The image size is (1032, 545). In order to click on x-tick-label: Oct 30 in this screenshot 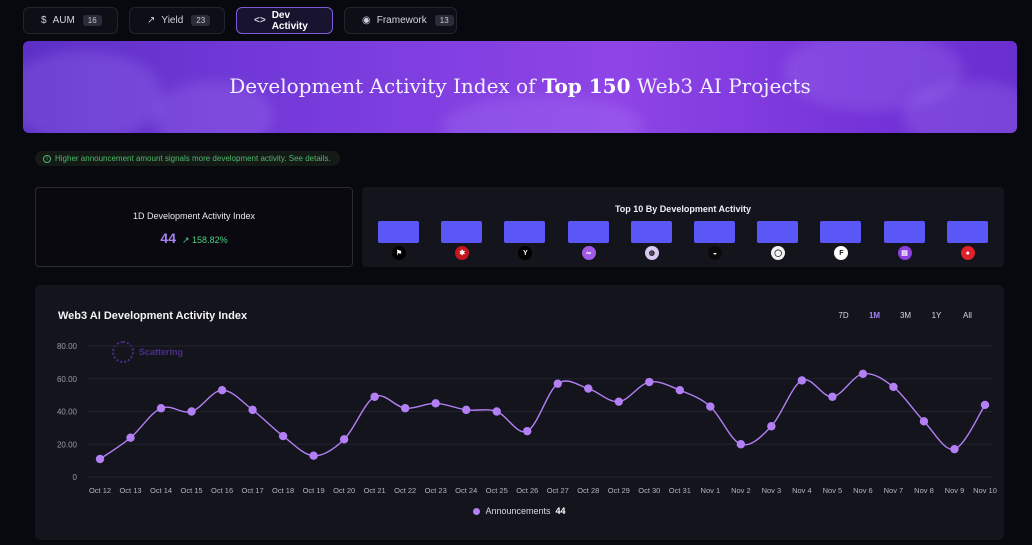, I will do `click(649, 490)`.